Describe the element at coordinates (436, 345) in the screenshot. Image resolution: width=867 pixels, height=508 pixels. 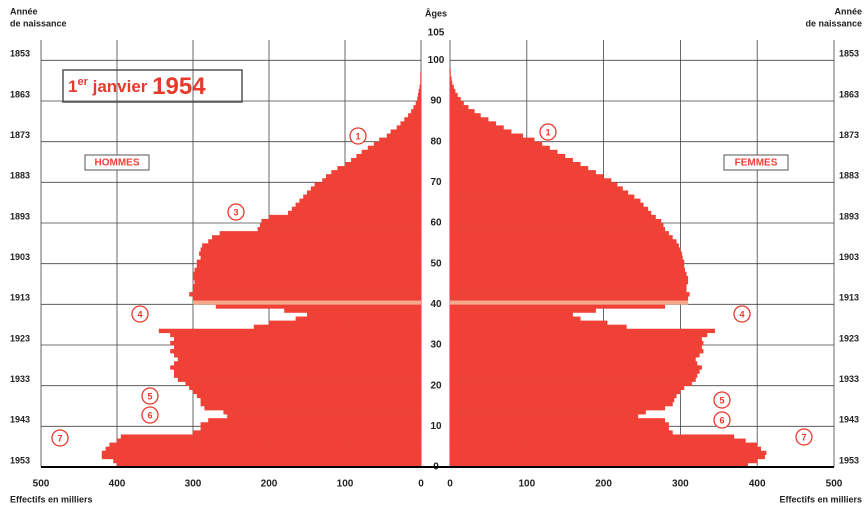
I see `y-tick-label: 30` at that location.